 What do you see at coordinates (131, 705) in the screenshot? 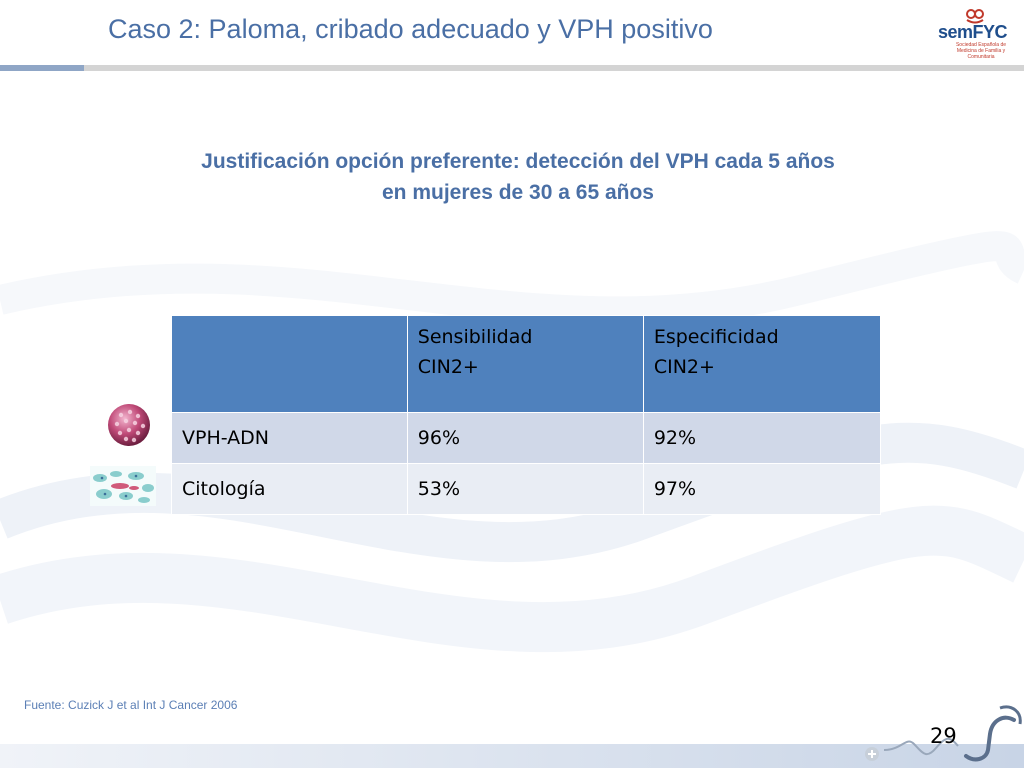
I see `source-citation: Fuente: Cuzick J et al Int J Cancer 2006` at bounding box center [131, 705].